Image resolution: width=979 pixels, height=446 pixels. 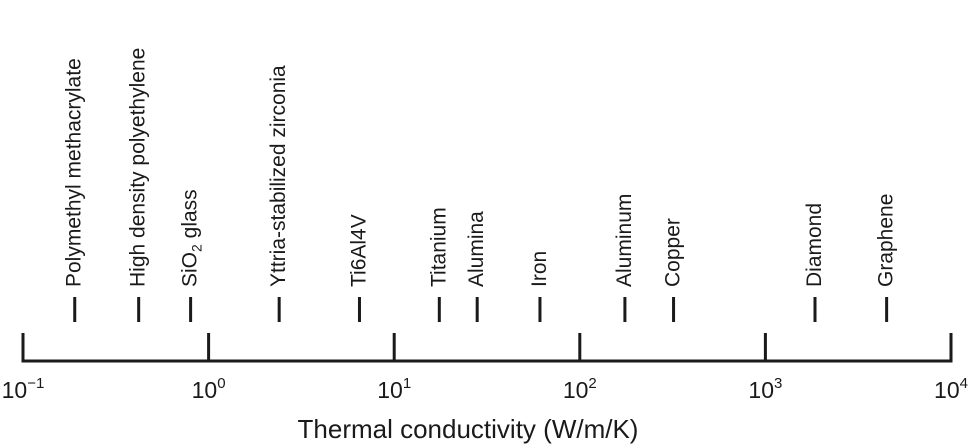 What do you see at coordinates (209, 389) in the screenshot?
I see `x-tick-label-1: 10⁰` at bounding box center [209, 389].